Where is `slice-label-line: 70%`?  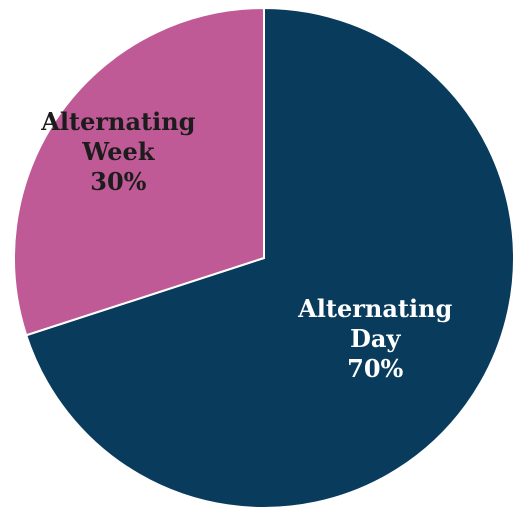
slice-label-line: 70% is located at coordinates (375, 368).